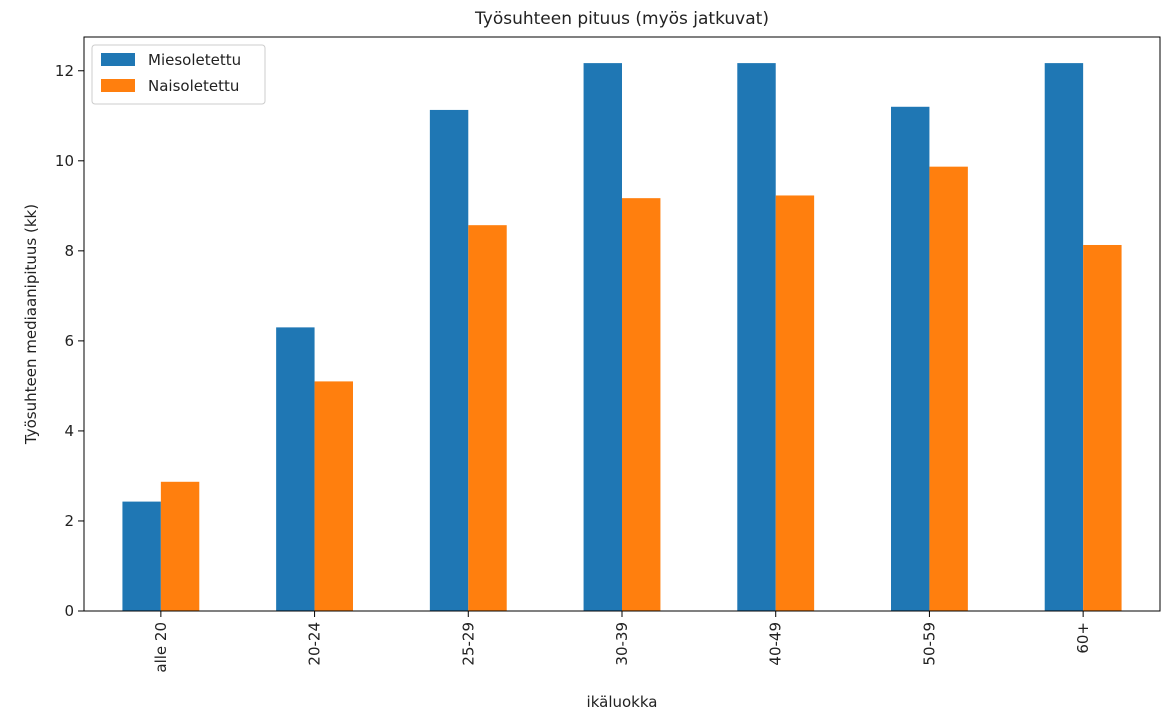 The height and width of the screenshot is (712, 1172). I want to click on y-tick-label: 0, so click(69, 611).